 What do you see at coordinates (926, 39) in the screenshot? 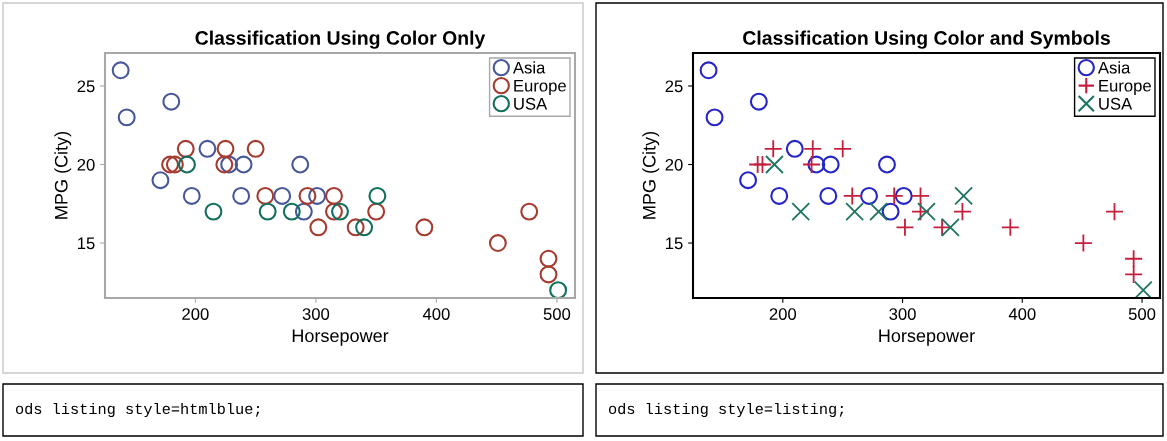
I see `chart-title: Classification Using Color and Symbols` at bounding box center [926, 39].